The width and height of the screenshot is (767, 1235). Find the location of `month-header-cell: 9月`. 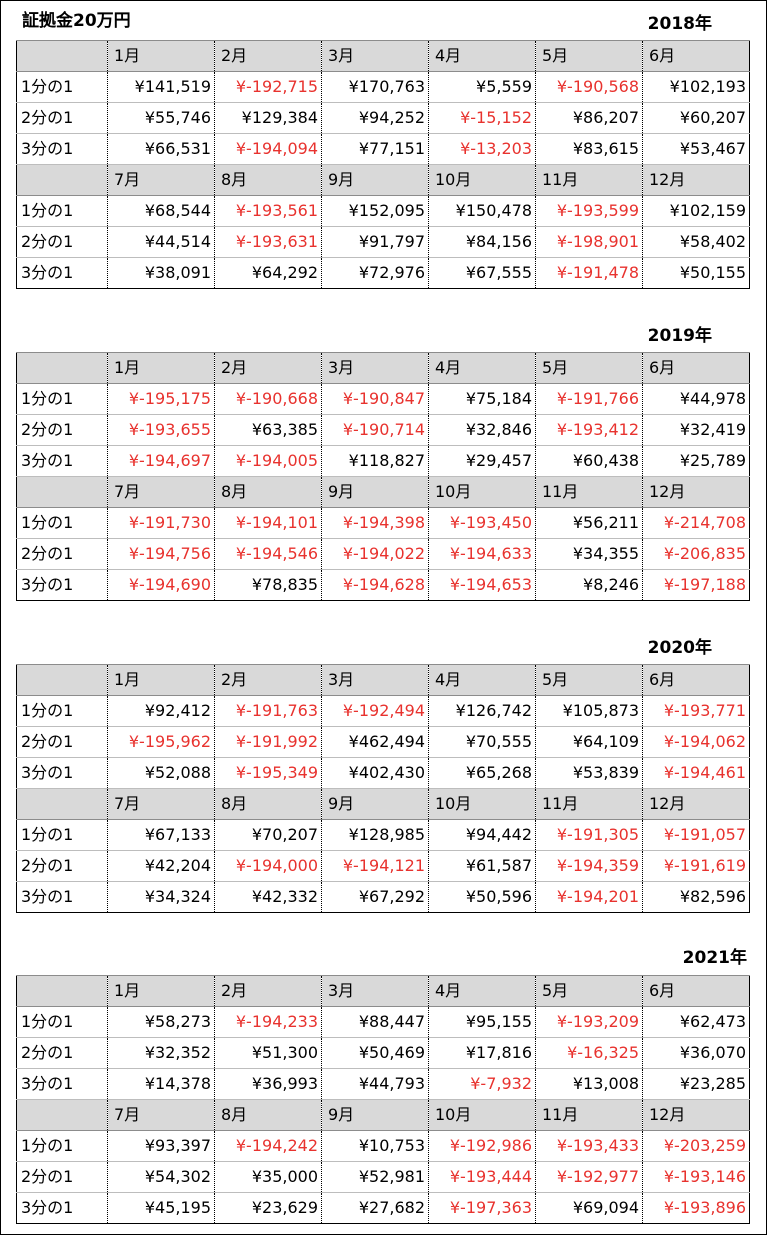

month-header-cell: 9月 is located at coordinates (375, 180).